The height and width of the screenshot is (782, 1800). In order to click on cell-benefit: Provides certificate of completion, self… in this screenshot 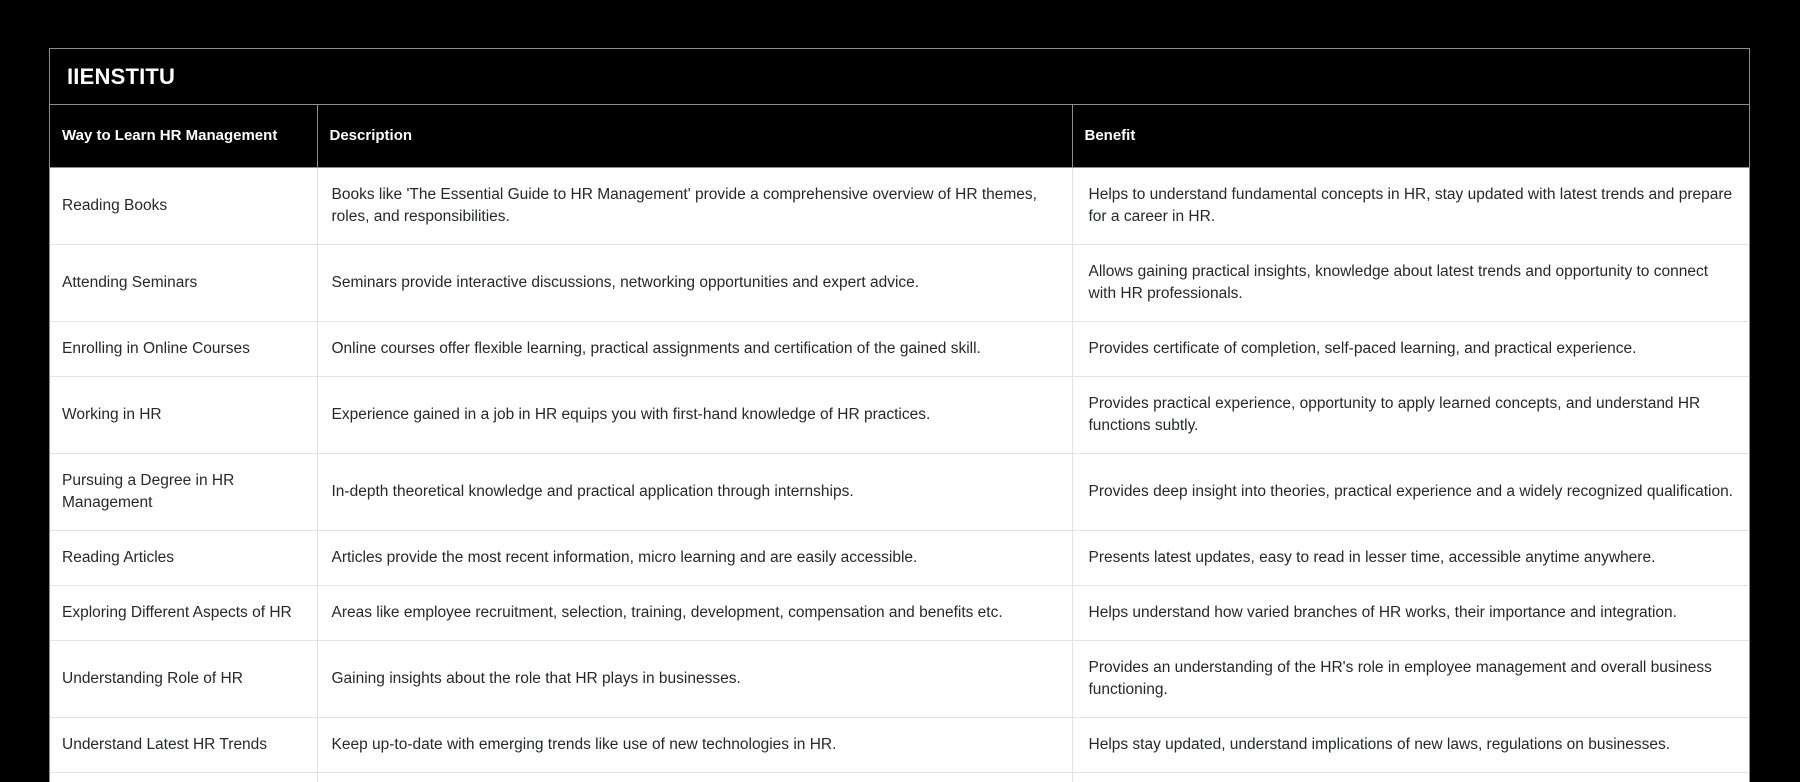, I will do `click(1410, 349)`.